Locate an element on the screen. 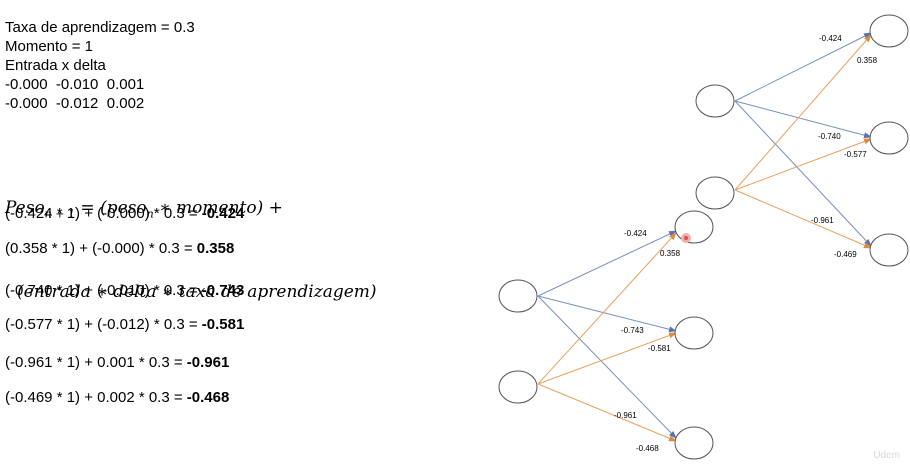 Image resolution: width=910 pixels, height=467 pixels. cursor-dot is located at coordinates (686, 238).